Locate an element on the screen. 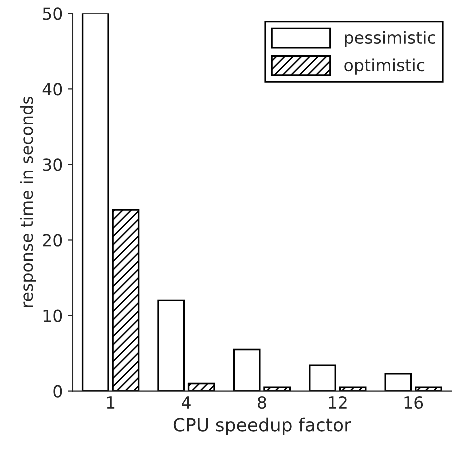  x-tick-label: 1 is located at coordinates (111, 402).